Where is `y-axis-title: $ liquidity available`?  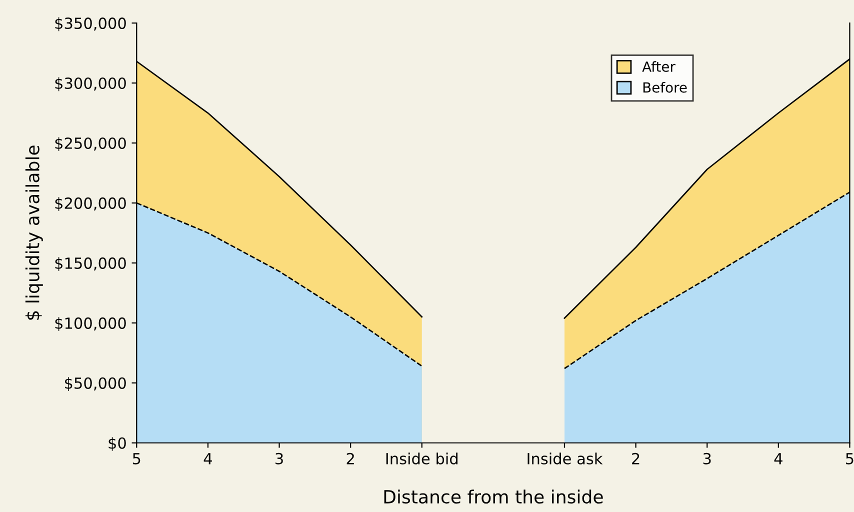 y-axis-title: $ liquidity available is located at coordinates (34, 233).